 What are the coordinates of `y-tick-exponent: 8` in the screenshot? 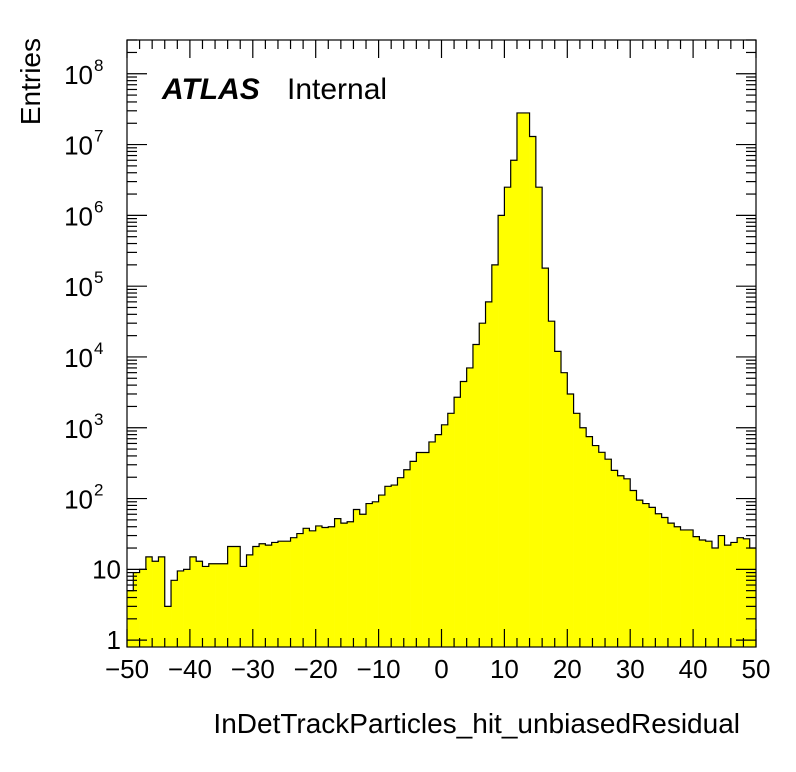 It's located at (98, 65).